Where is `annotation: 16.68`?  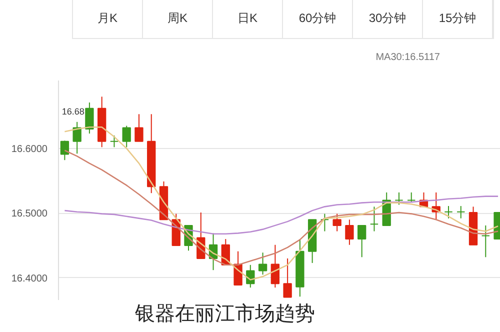 annotation: 16.68 is located at coordinates (73, 111).